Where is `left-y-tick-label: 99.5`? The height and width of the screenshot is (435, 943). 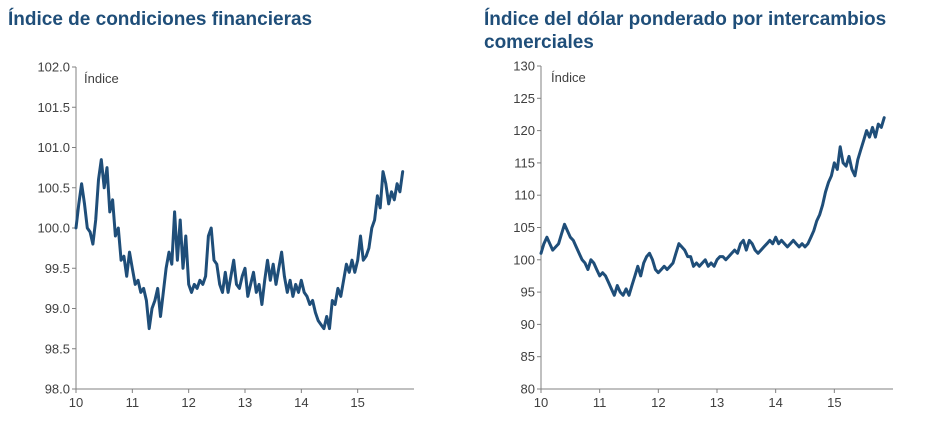 left-y-tick-label: 99.5 is located at coordinates (57, 268).